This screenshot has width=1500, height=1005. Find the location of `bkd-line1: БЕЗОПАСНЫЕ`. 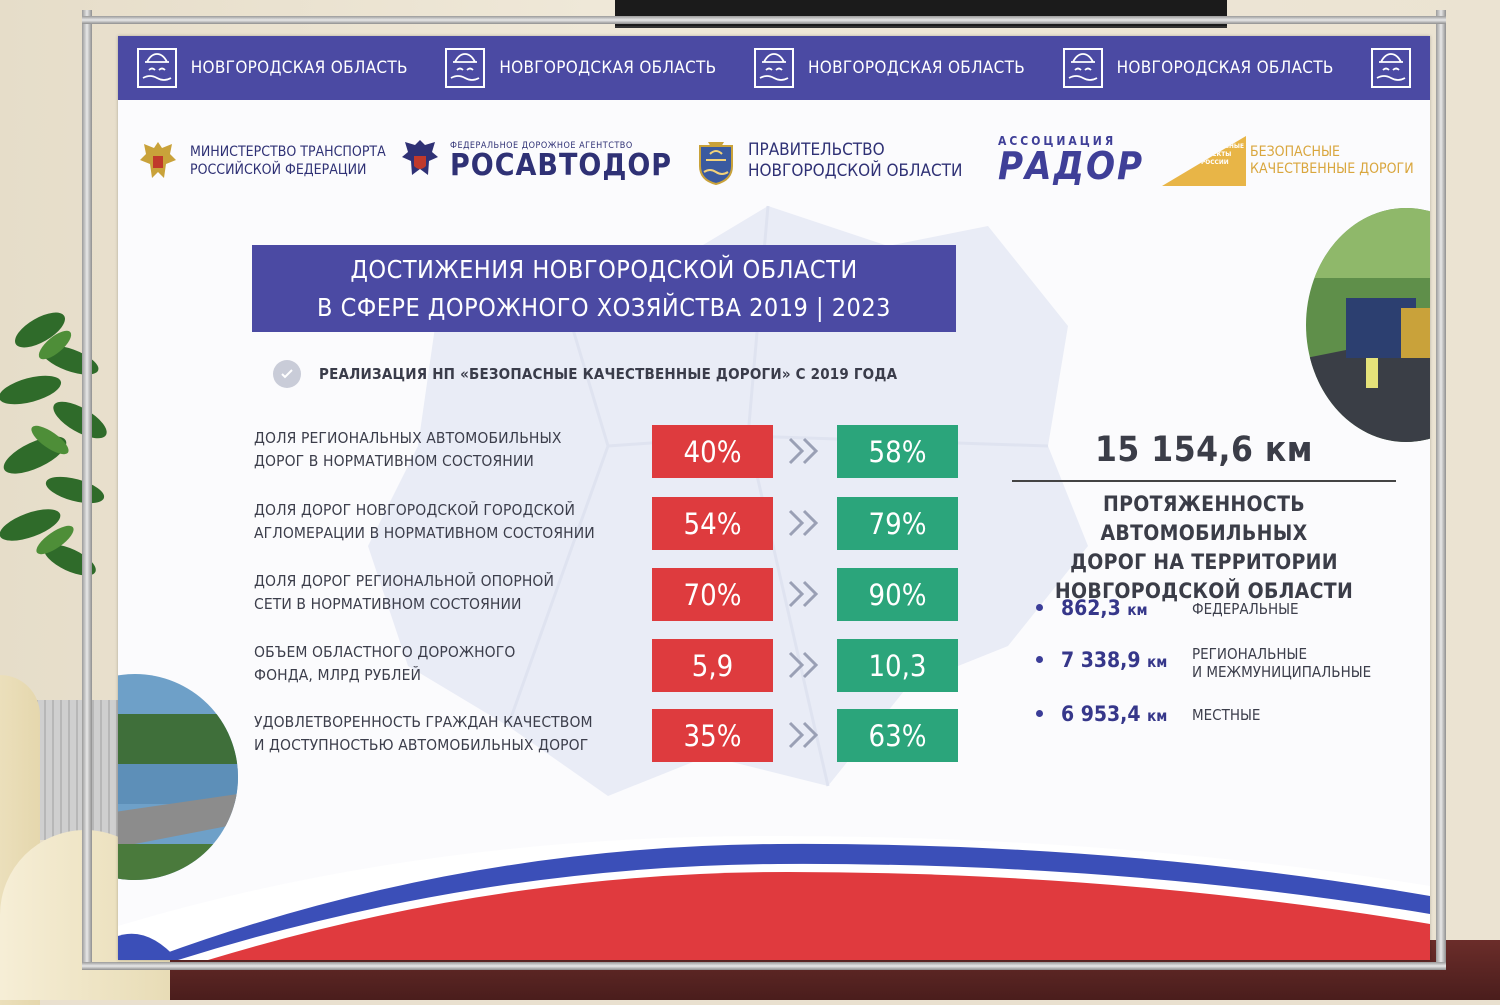

bkd-line1: БЕЗОПАСНЫЕ is located at coordinates (1295, 152).